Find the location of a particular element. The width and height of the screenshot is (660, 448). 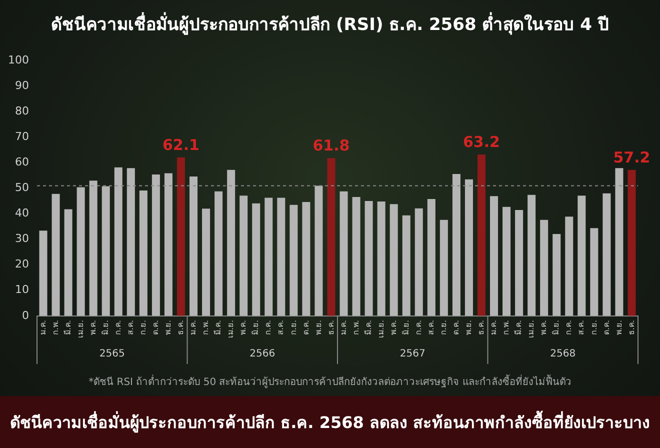

y-tick-label: 40 is located at coordinates (21, 213).